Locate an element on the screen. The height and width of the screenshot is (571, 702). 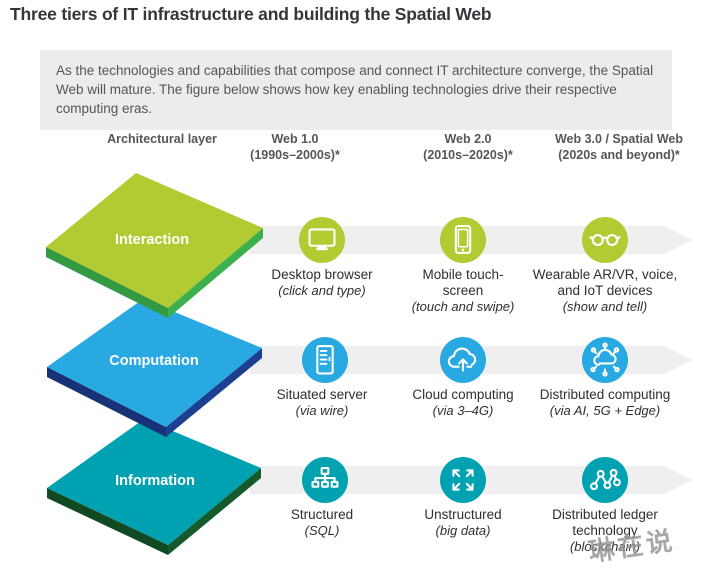
cell-label: and IoT devices is located at coordinates (605, 290).